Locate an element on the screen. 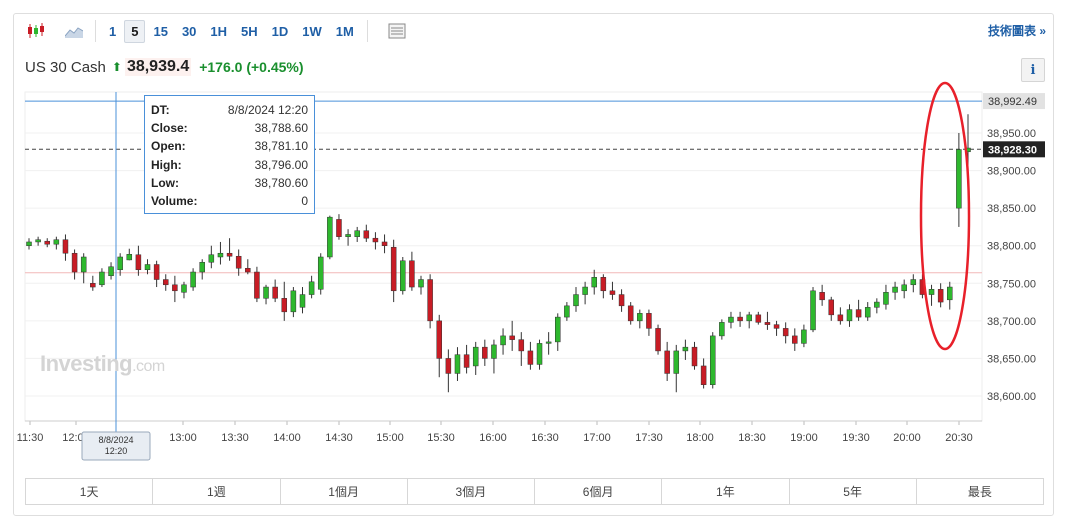  x-tick-label: 17:30 is located at coordinates (649, 438).